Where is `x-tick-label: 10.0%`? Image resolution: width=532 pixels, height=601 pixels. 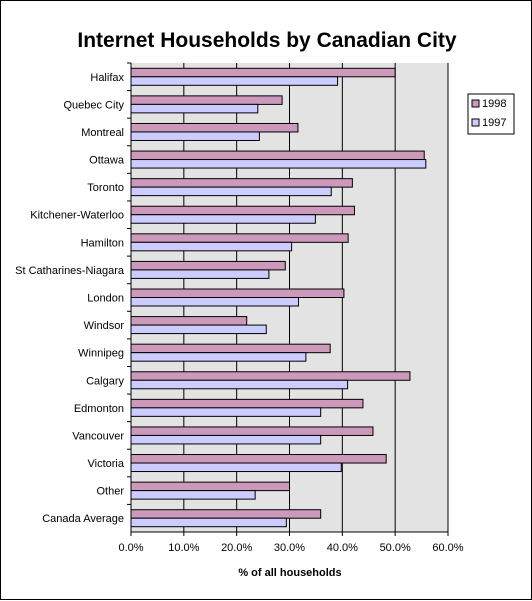 x-tick-label: 10.0% is located at coordinates (183, 548).